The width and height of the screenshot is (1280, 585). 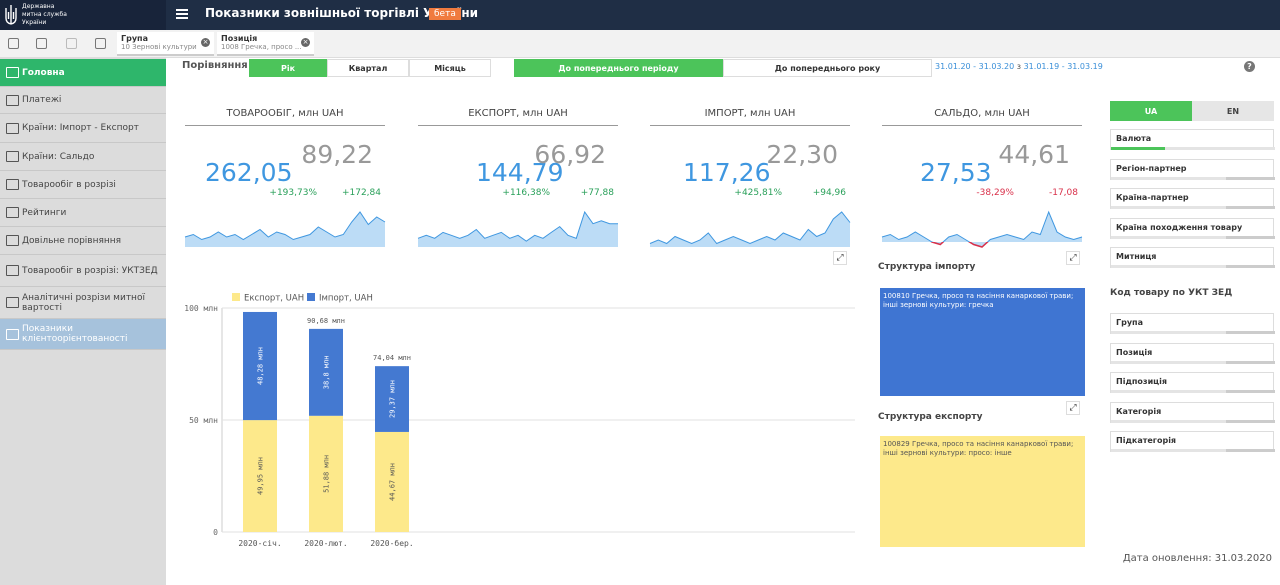 I want to click on logo-text: Державна митна служба України, so click(x=44, y=15).